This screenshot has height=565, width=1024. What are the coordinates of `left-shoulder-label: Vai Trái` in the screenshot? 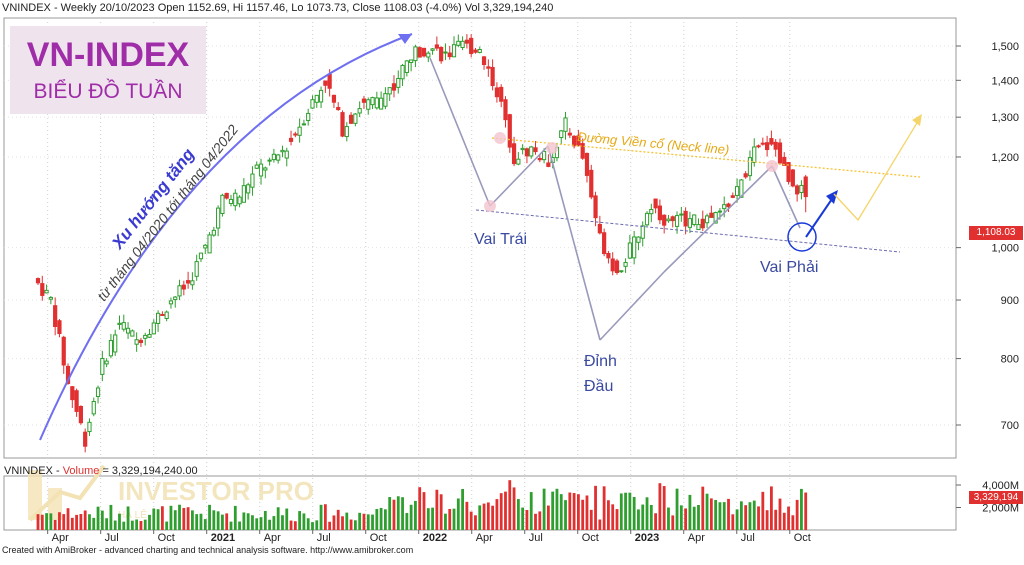 It's located at (500, 239).